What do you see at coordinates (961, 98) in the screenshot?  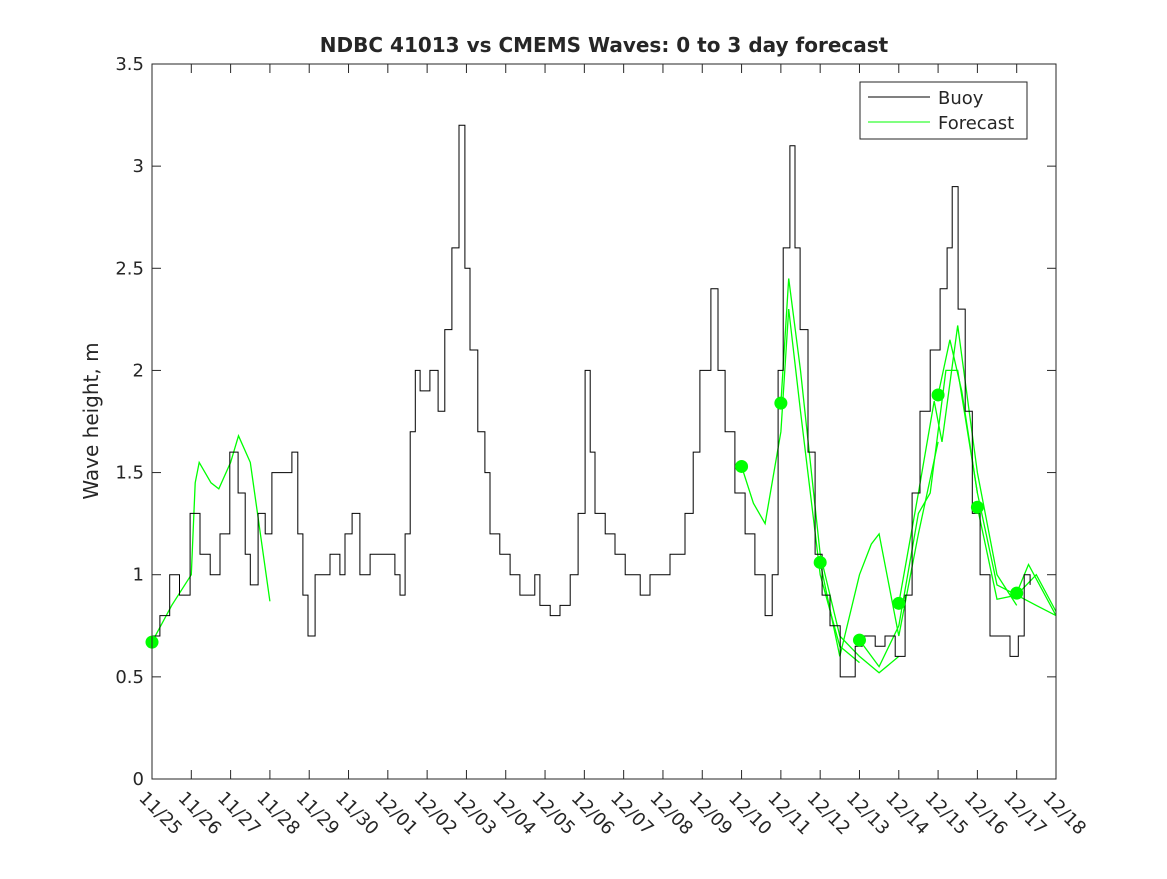 I see `legend-buoy-label: Buoy` at bounding box center [961, 98].